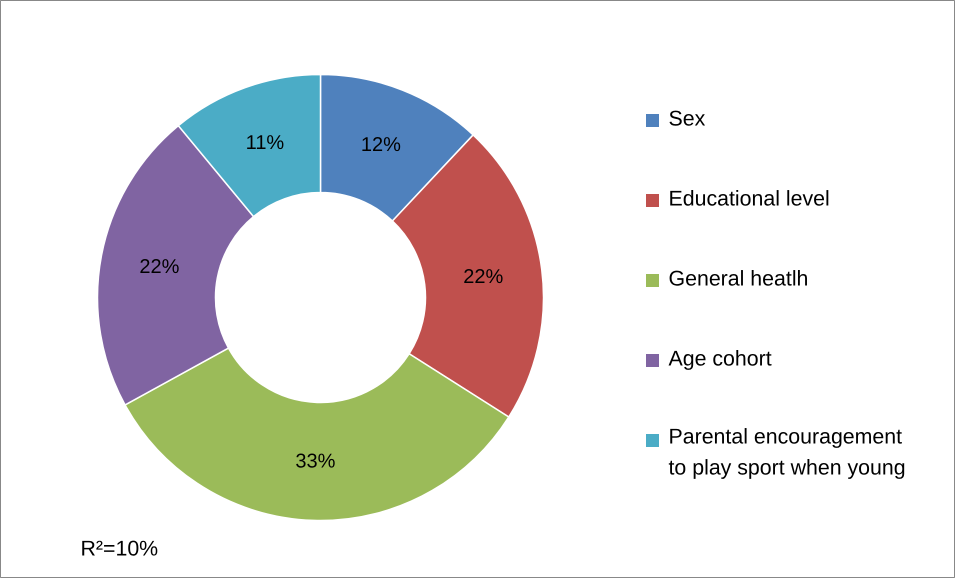 The height and width of the screenshot is (578, 955). Describe the element at coordinates (720, 358) in the screenshot. I see `legend-label: Age cohort` at that location.